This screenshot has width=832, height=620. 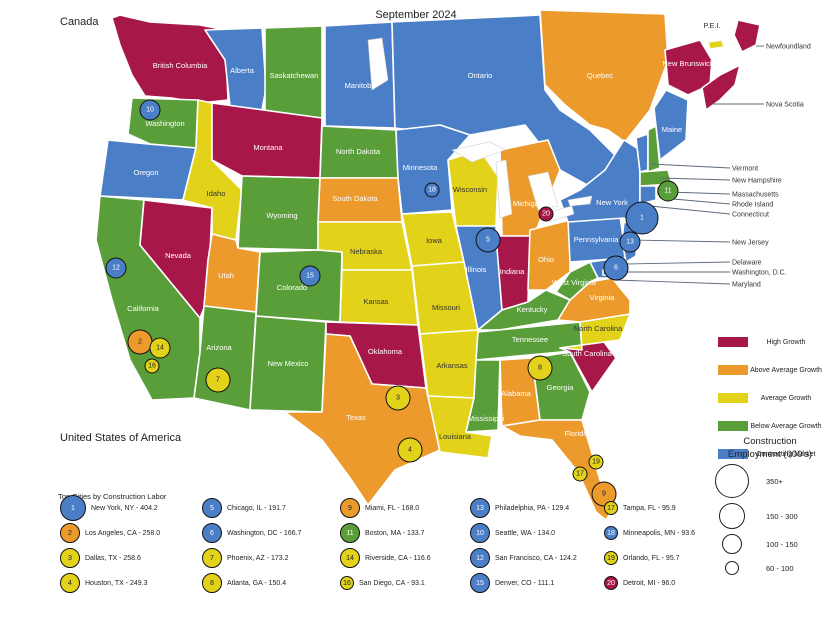 What do you see at coordinates (347, 583) in the screenshot?
I see `city-list-marker: 16` at bounding box center [347, 583].